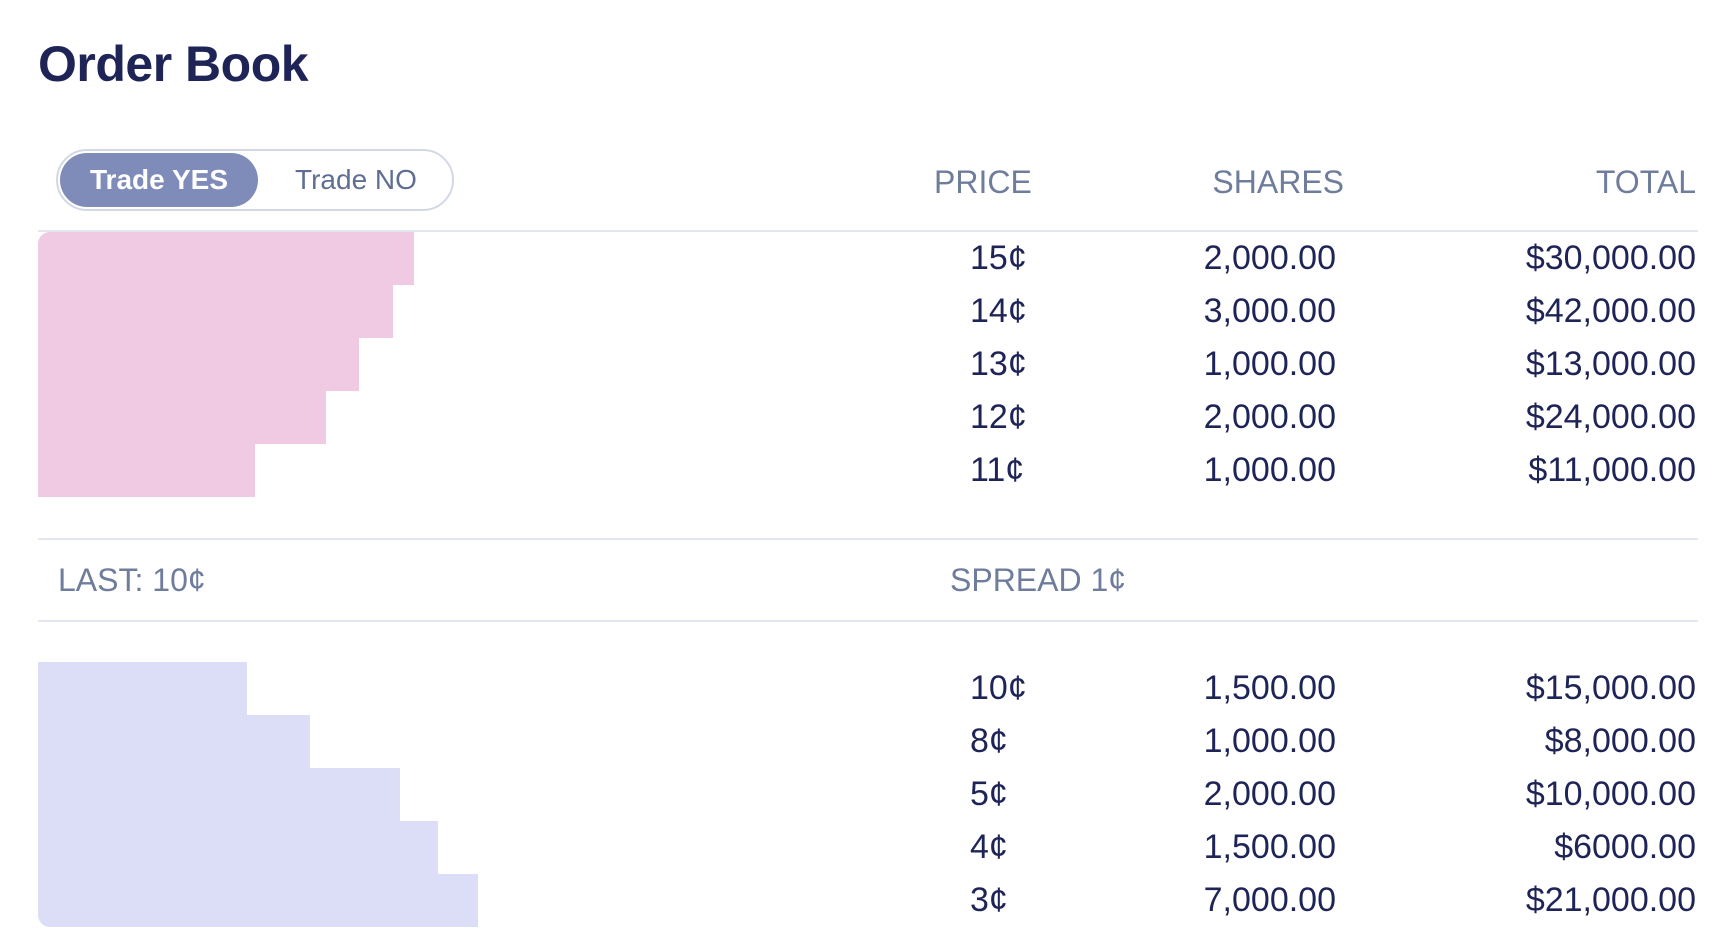 The width and height of the screenshot is (1724, 950). Describe the element at coordinates (862, 311) in the screenshot. I see `ask-row: 14¢ 3,000.00 $42,000.00` at that location.